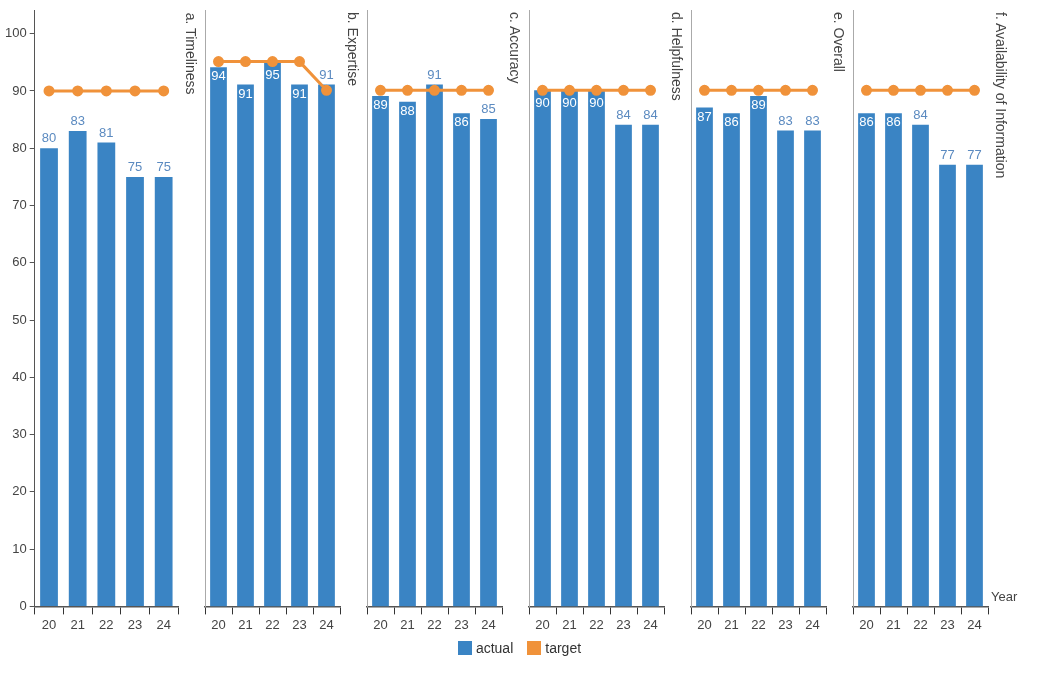 The image size is (1039, 681). I want to click on y-tick-label: 30, so click(19, 434).